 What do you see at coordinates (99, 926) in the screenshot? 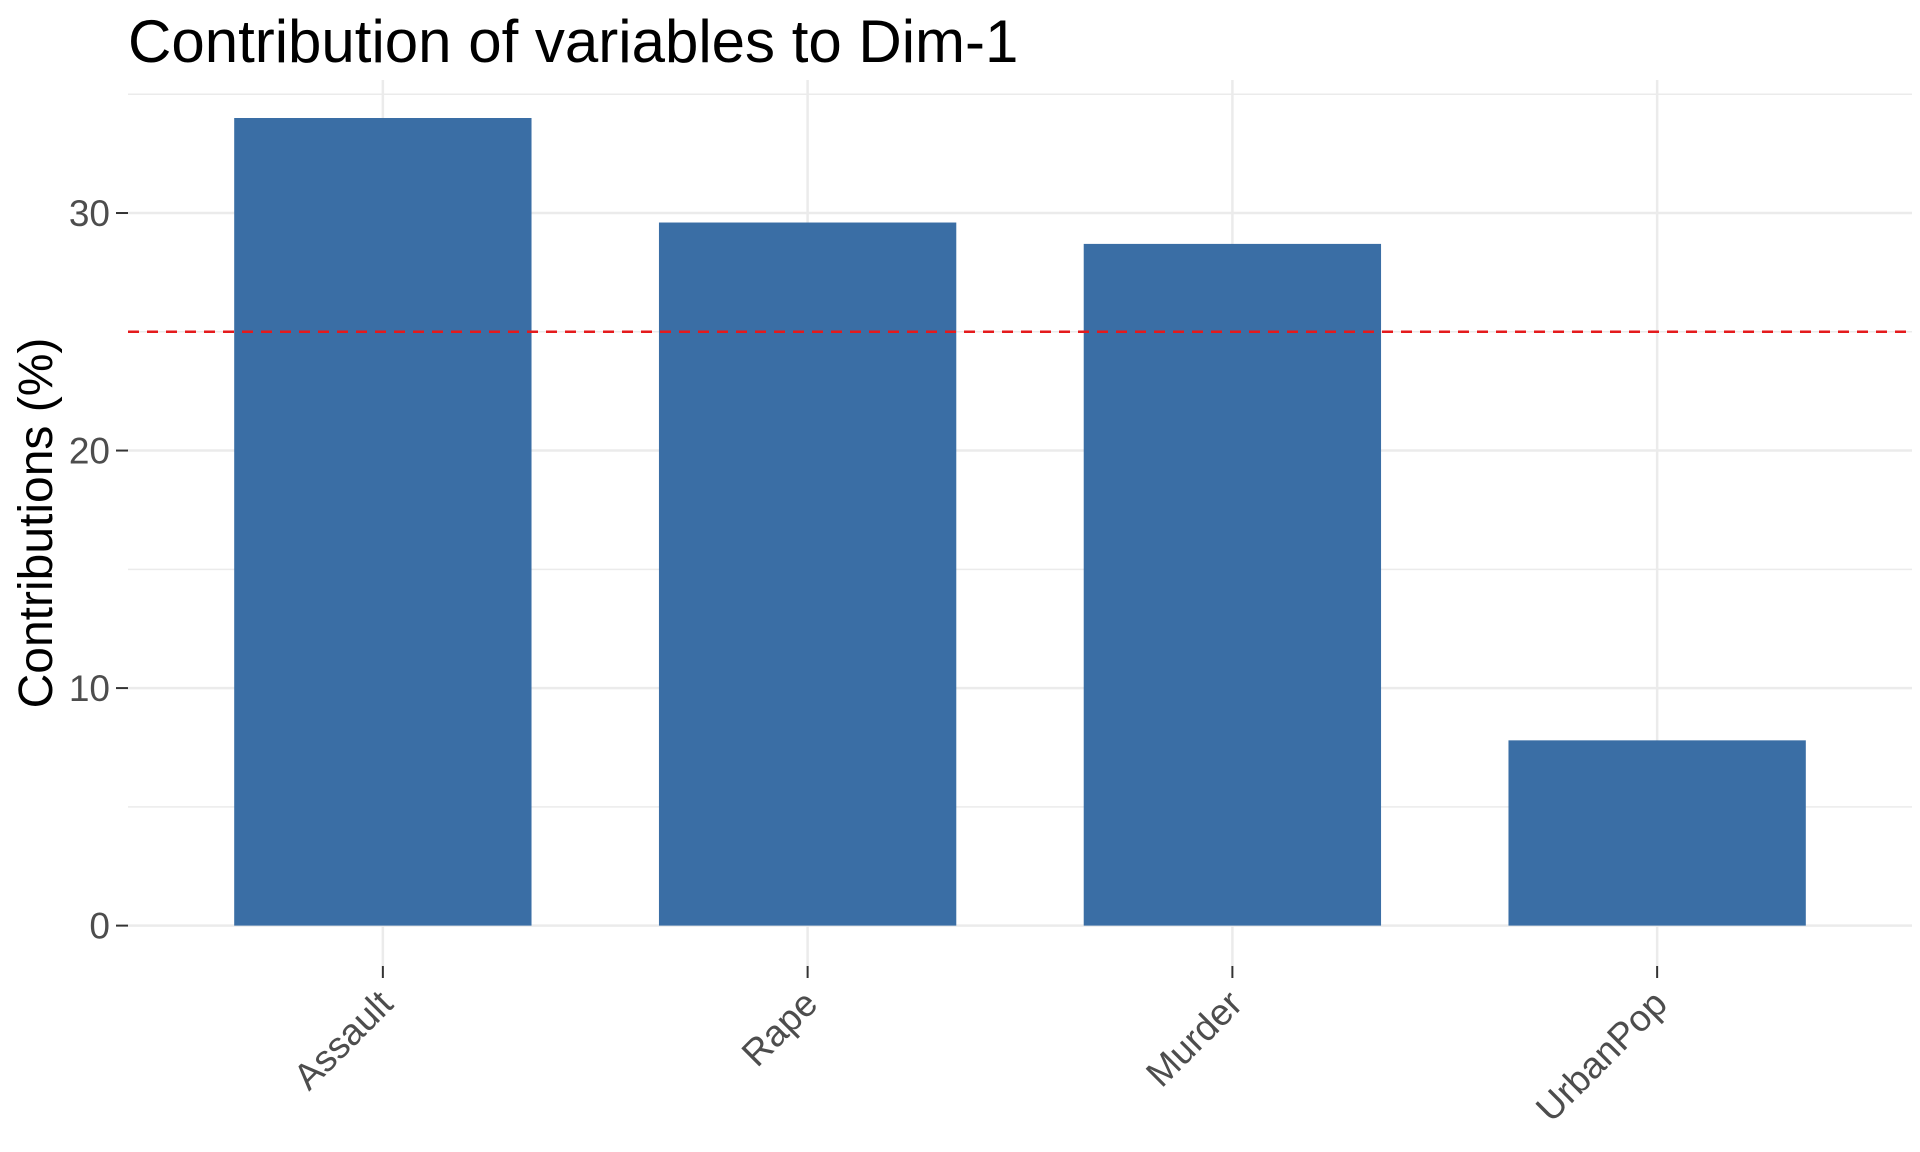
I see `y-tick-label: 0` at bounding box center [99, 926].